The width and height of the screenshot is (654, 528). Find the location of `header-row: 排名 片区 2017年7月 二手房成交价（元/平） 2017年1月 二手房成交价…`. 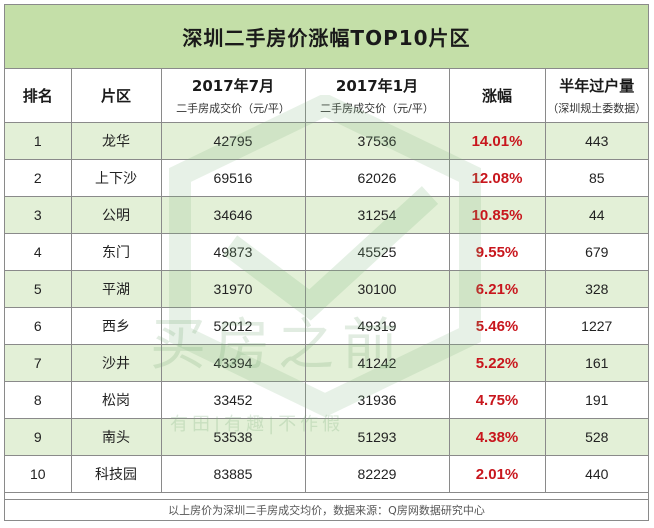

header-row: 排名 片区 2017年7月 二手房成交价（元/平） 2017年1月 二手房成交价… is located at coordinates (326, 96).